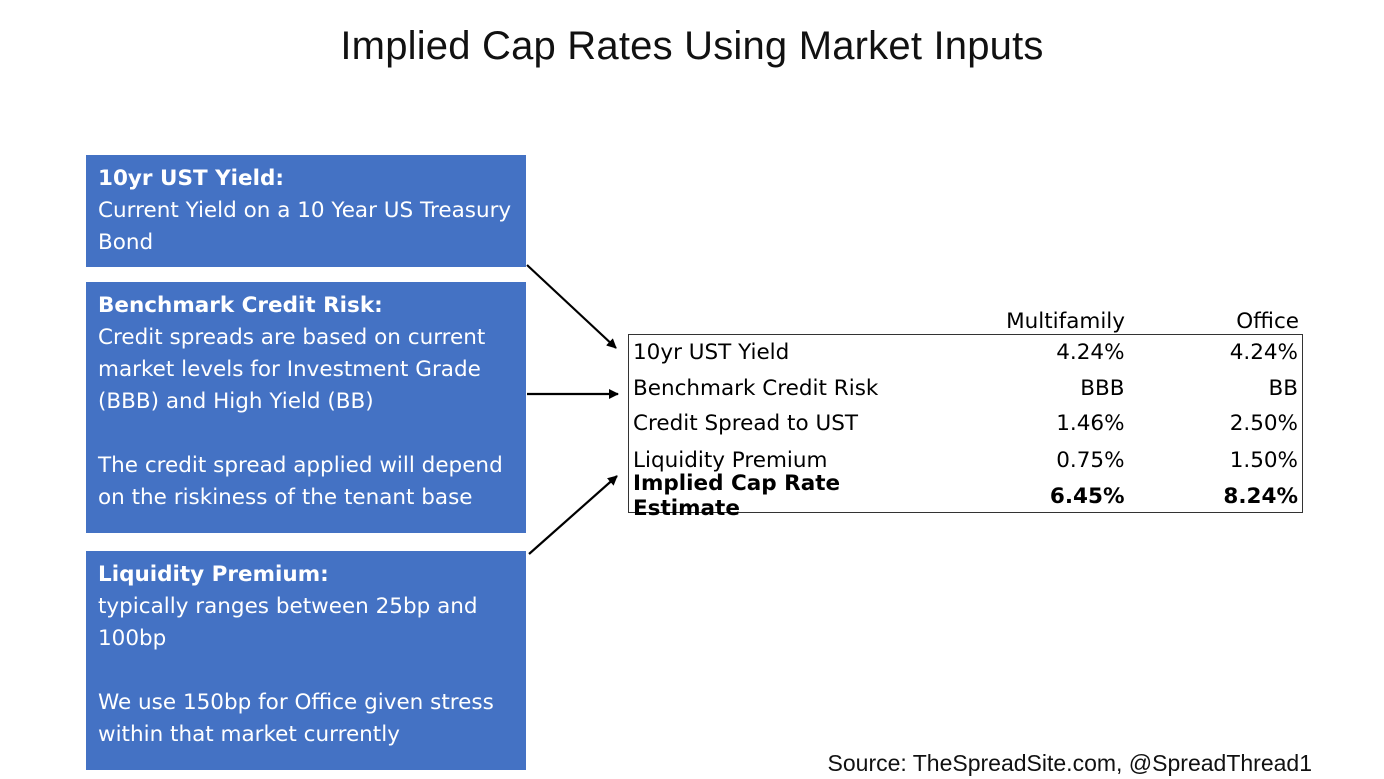  What do you see at coordinates (292, 337) in the screenshot?
I see `box-text: Credit spreads are based on current` at bounding box center [292, 337].